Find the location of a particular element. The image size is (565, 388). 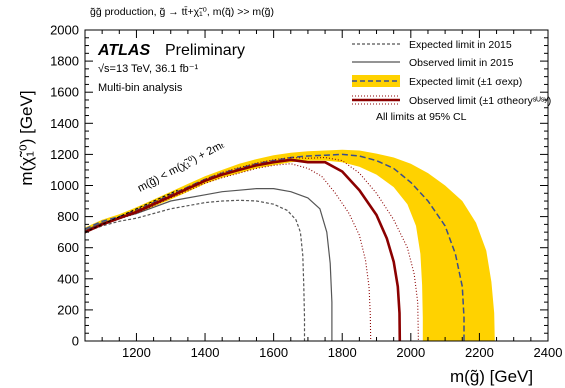

y-tick-label: 1400 is located at coordinates (64, 123).